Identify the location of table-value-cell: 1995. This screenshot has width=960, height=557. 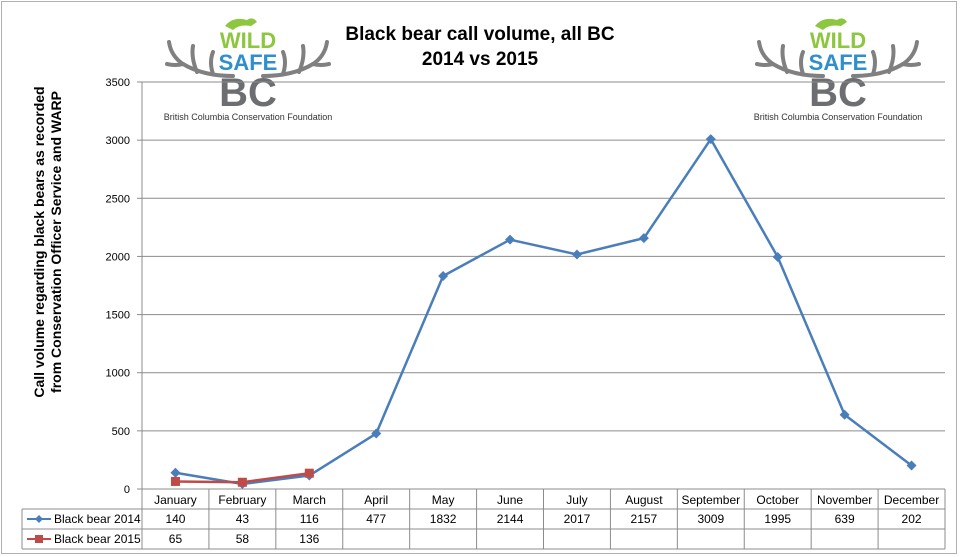
(777, 519).